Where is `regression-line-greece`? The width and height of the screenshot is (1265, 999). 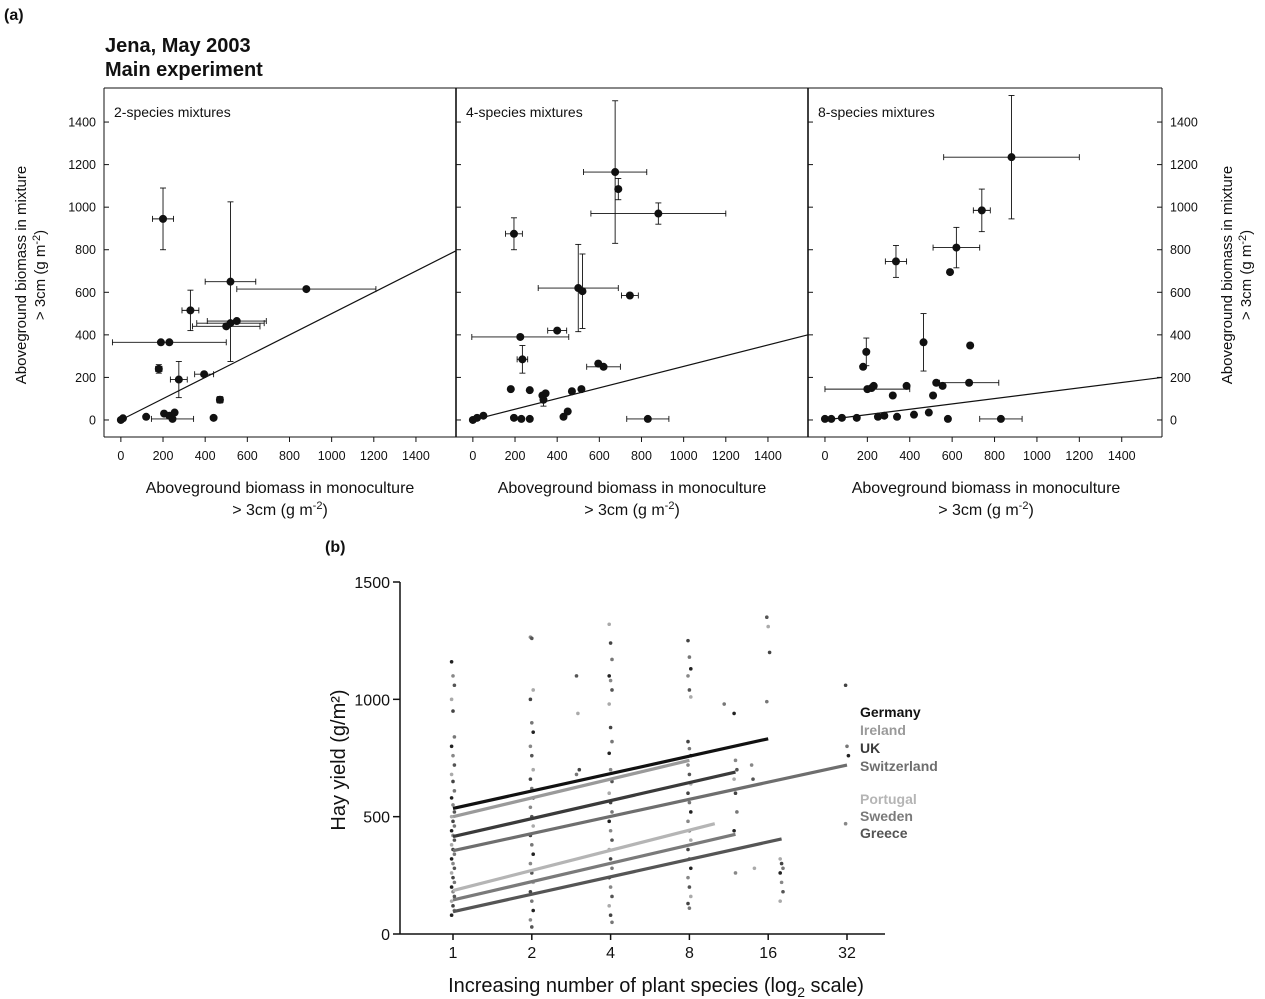 regression-line-greece is located at coordinates (617, 875).